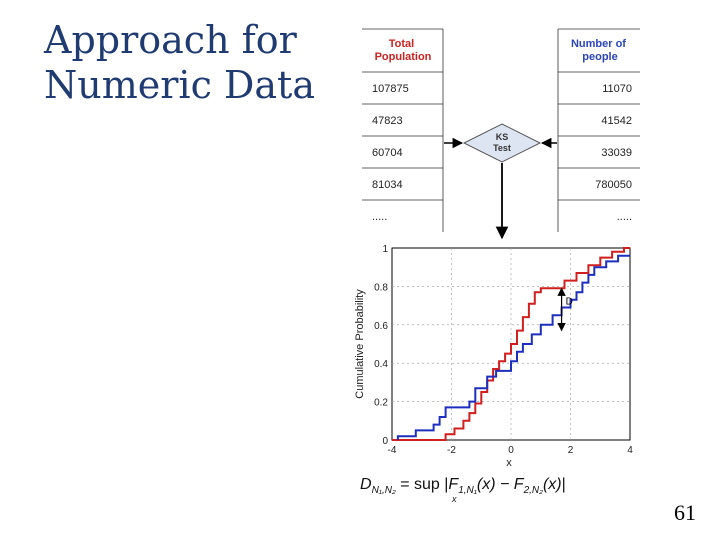 The height and width of the screenshot is (540, 720). What do you see at coordinates (569, 301) in the screenshot?
I see `d-annotation-label: D` at bounding box center [569, 301].